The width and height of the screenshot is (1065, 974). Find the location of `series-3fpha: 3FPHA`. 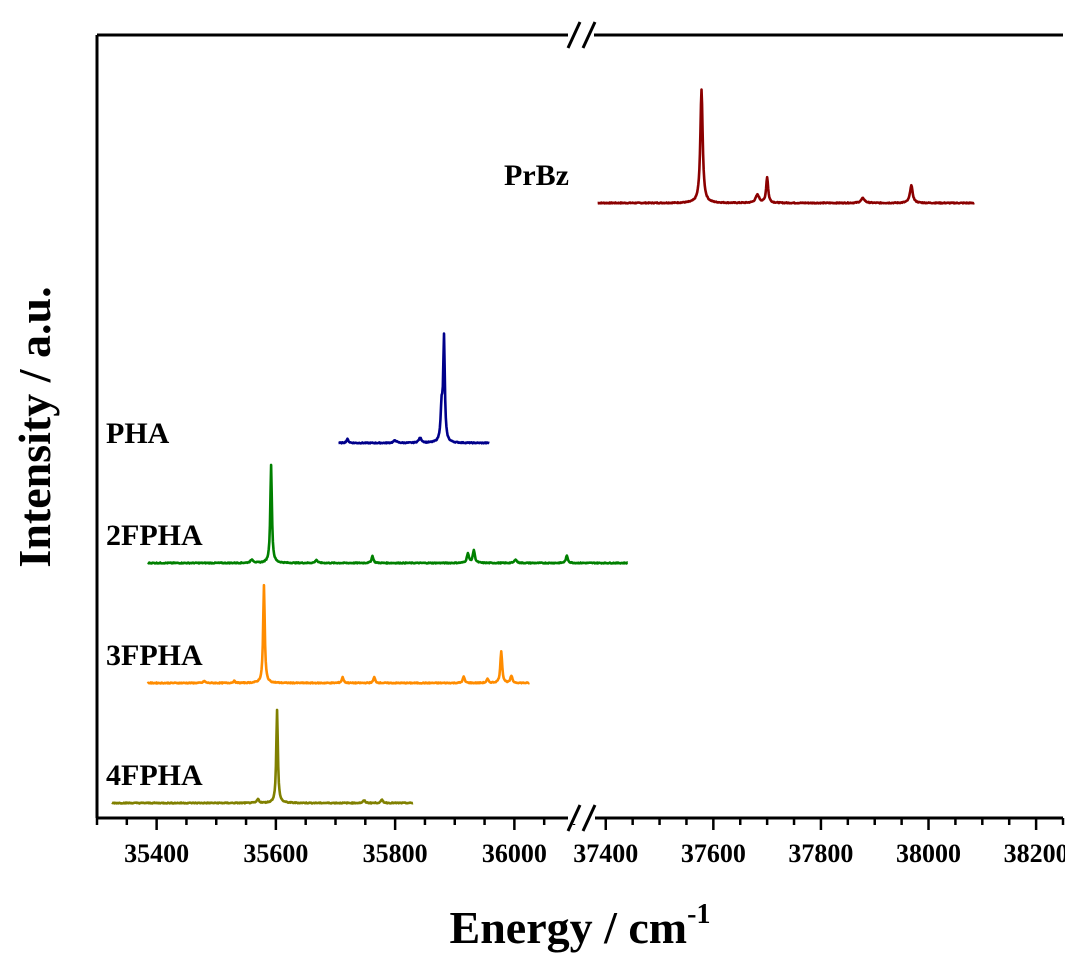

series-3fpha: 3FPHA is located at coordinates (318, 634).